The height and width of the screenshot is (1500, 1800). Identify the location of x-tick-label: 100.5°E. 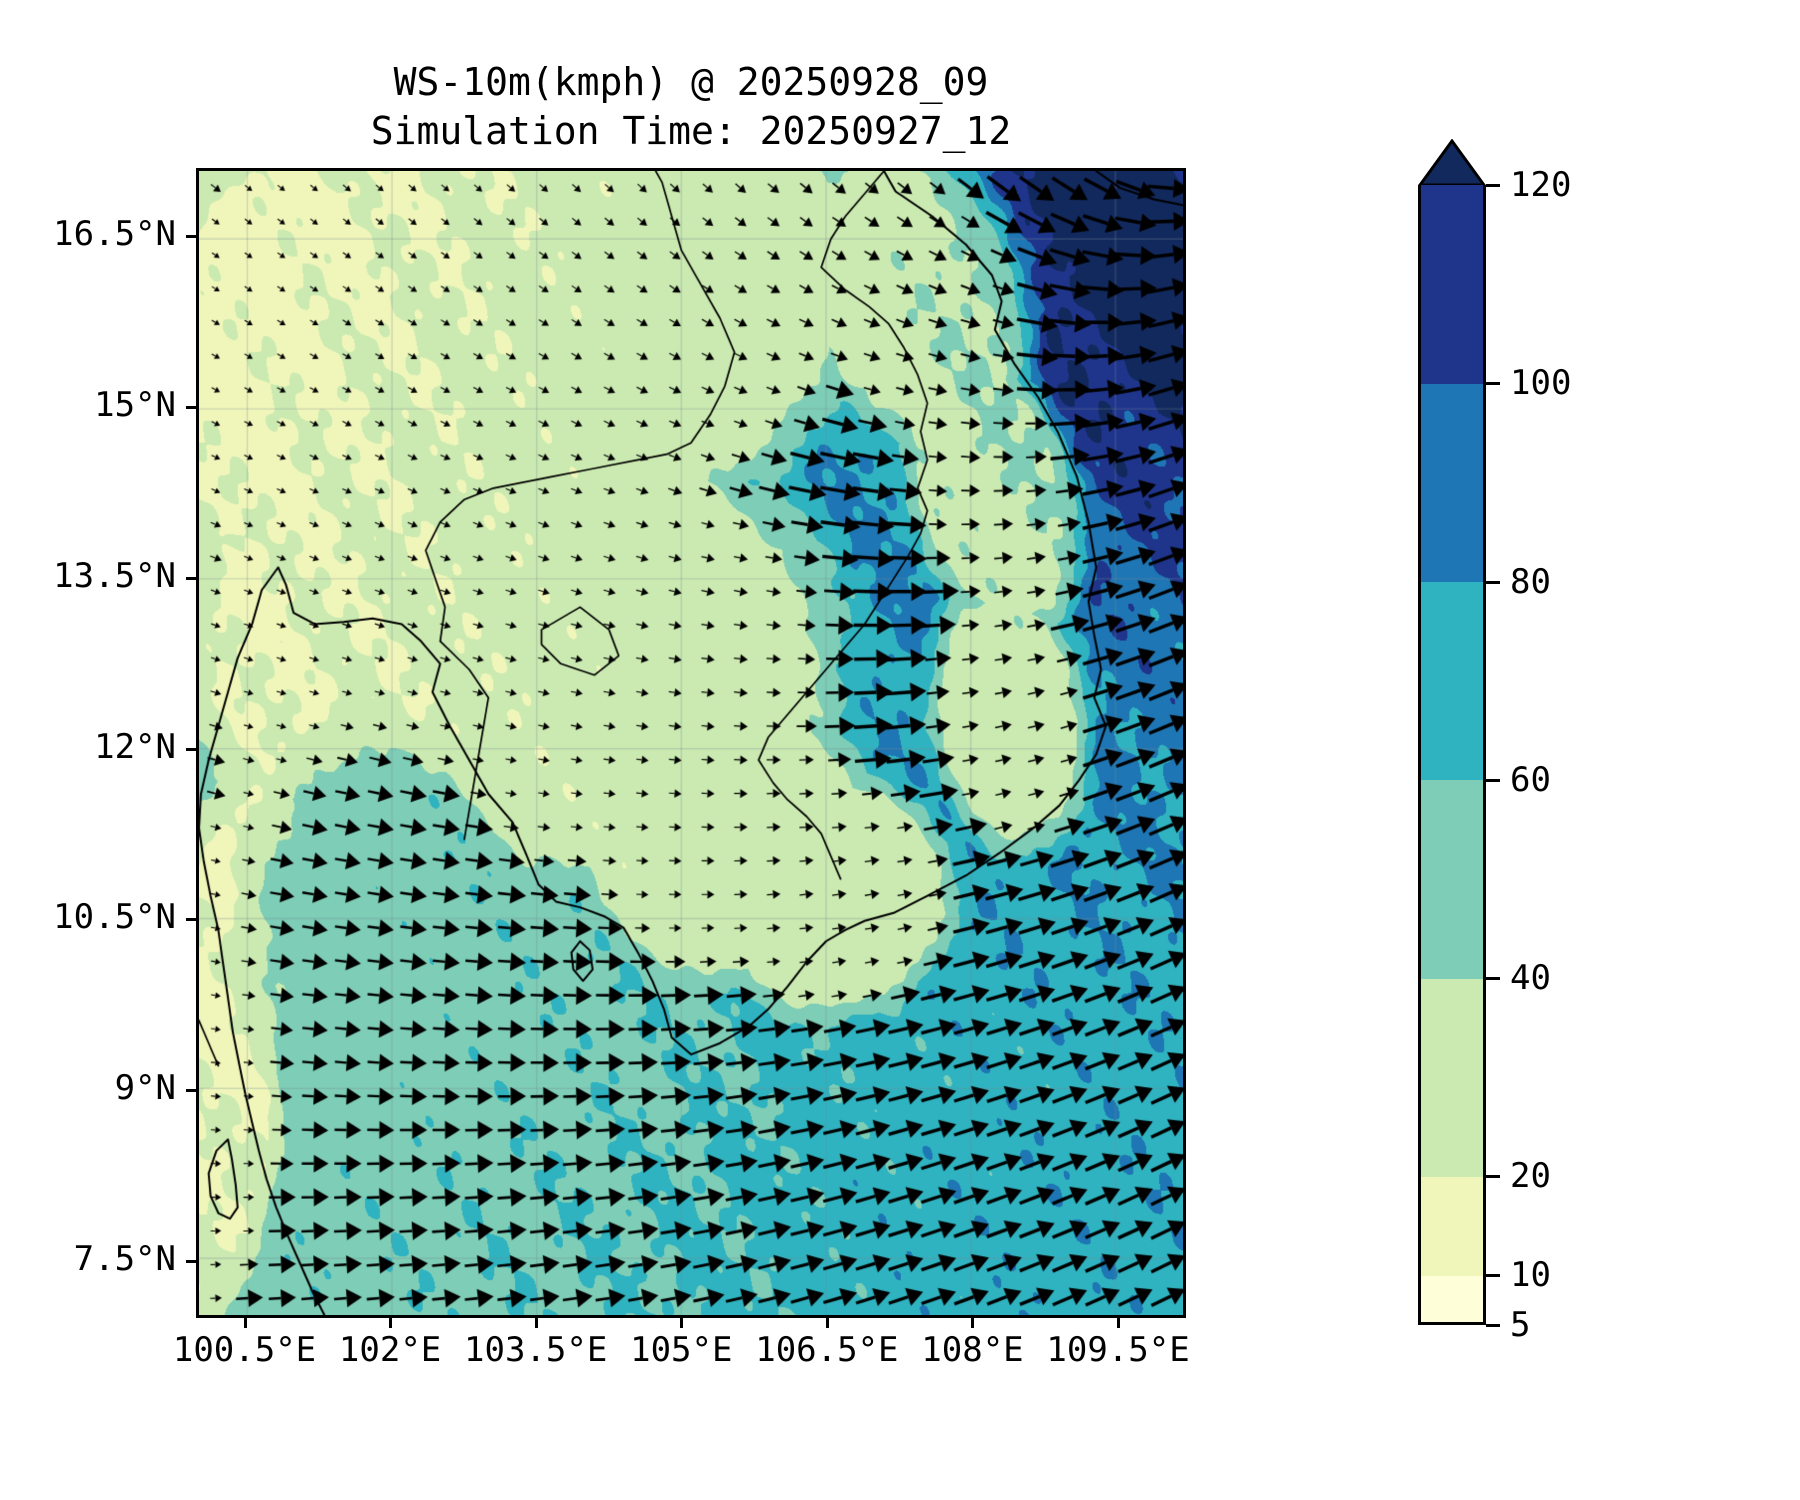
(244, 1350).